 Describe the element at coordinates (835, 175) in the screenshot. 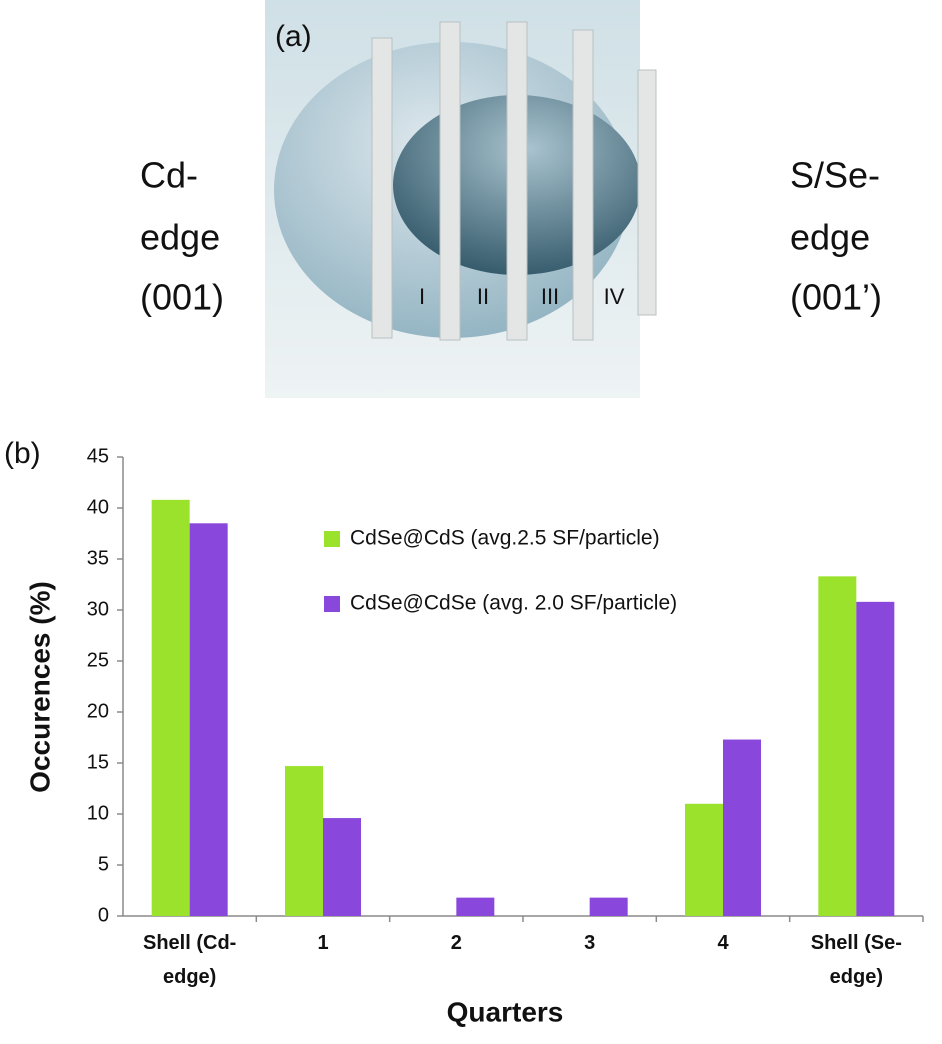

I see `right-label: S/Se-` at that location.